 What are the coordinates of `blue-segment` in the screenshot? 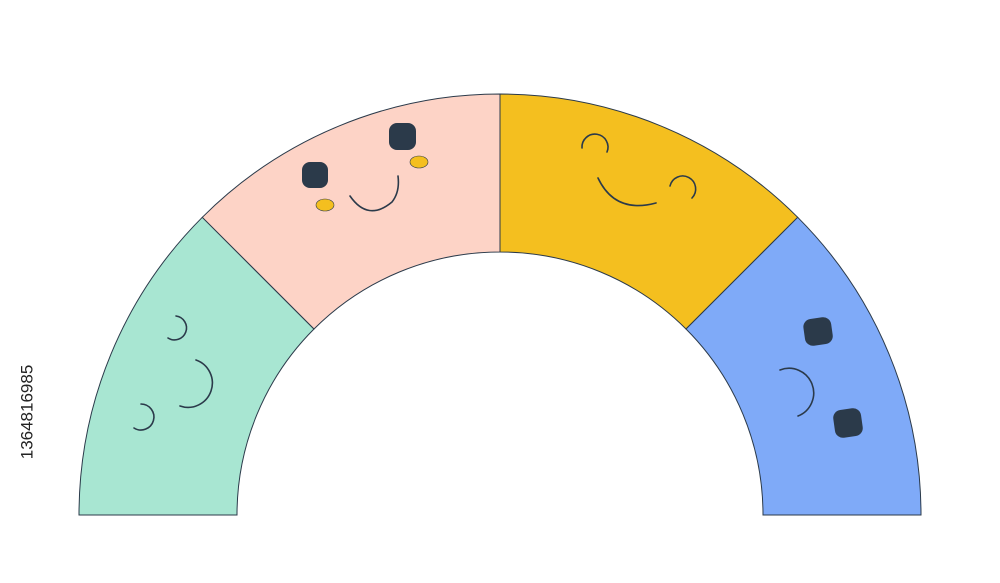 It's located at (803, 366).